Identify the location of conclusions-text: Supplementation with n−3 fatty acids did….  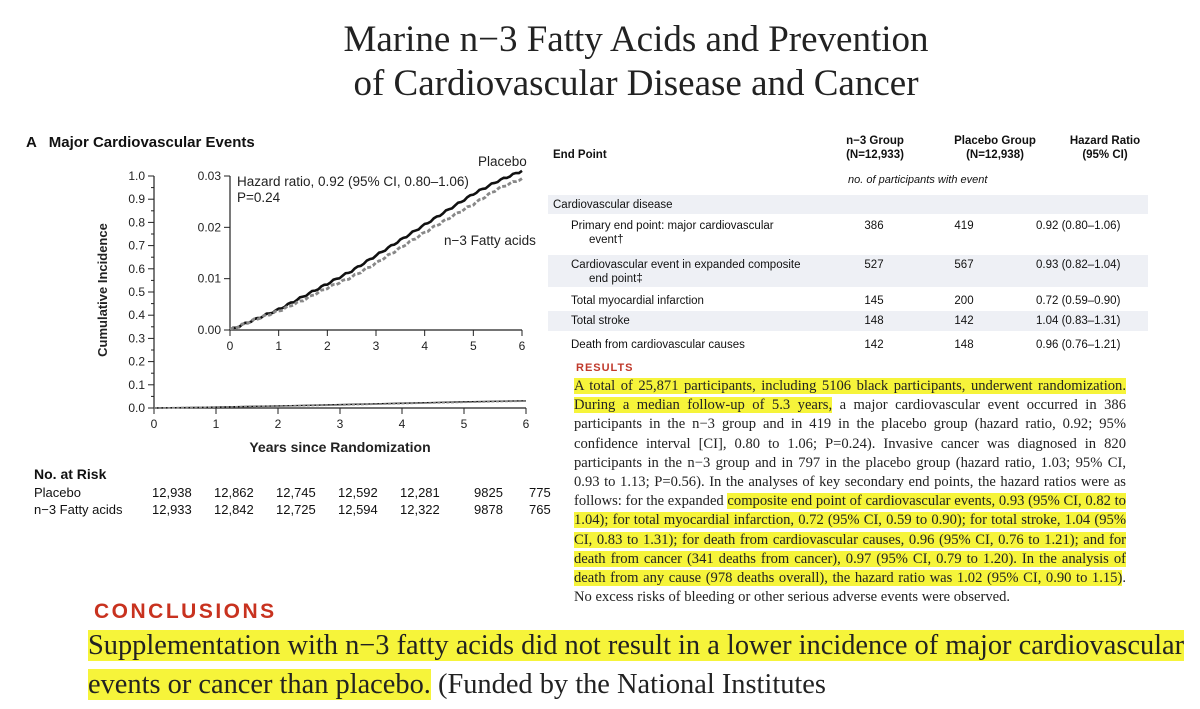
(638, 665).